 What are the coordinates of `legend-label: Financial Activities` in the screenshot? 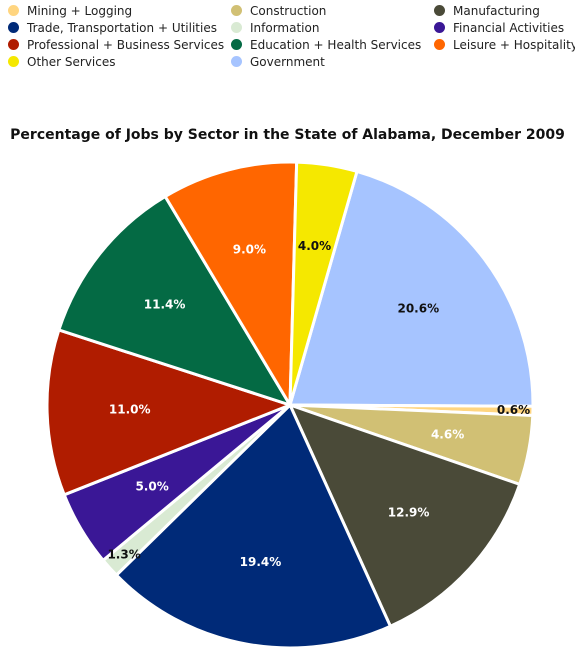 It's located at (509, 27).